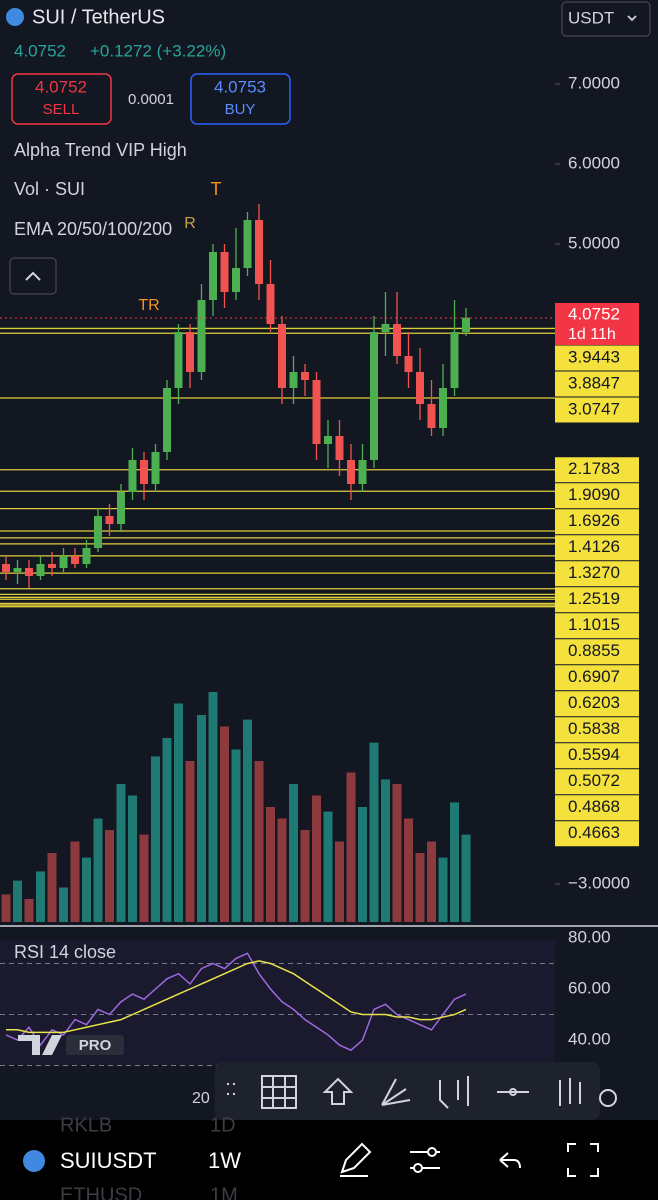 This screenshot has width=658, height=1200. What do you see at coordinates (594, 676) in the screenshot?
I see `level-label: 0.6907` at bounding box center [594, 676].